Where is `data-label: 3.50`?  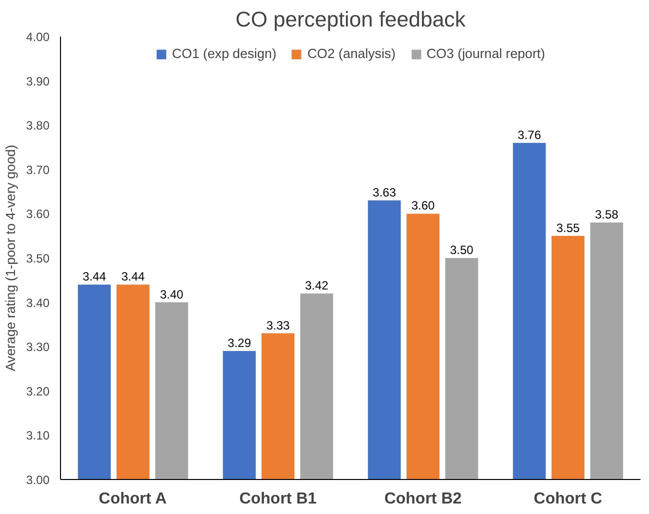
data-label: 3.50 is located at coordinates (462, 250).